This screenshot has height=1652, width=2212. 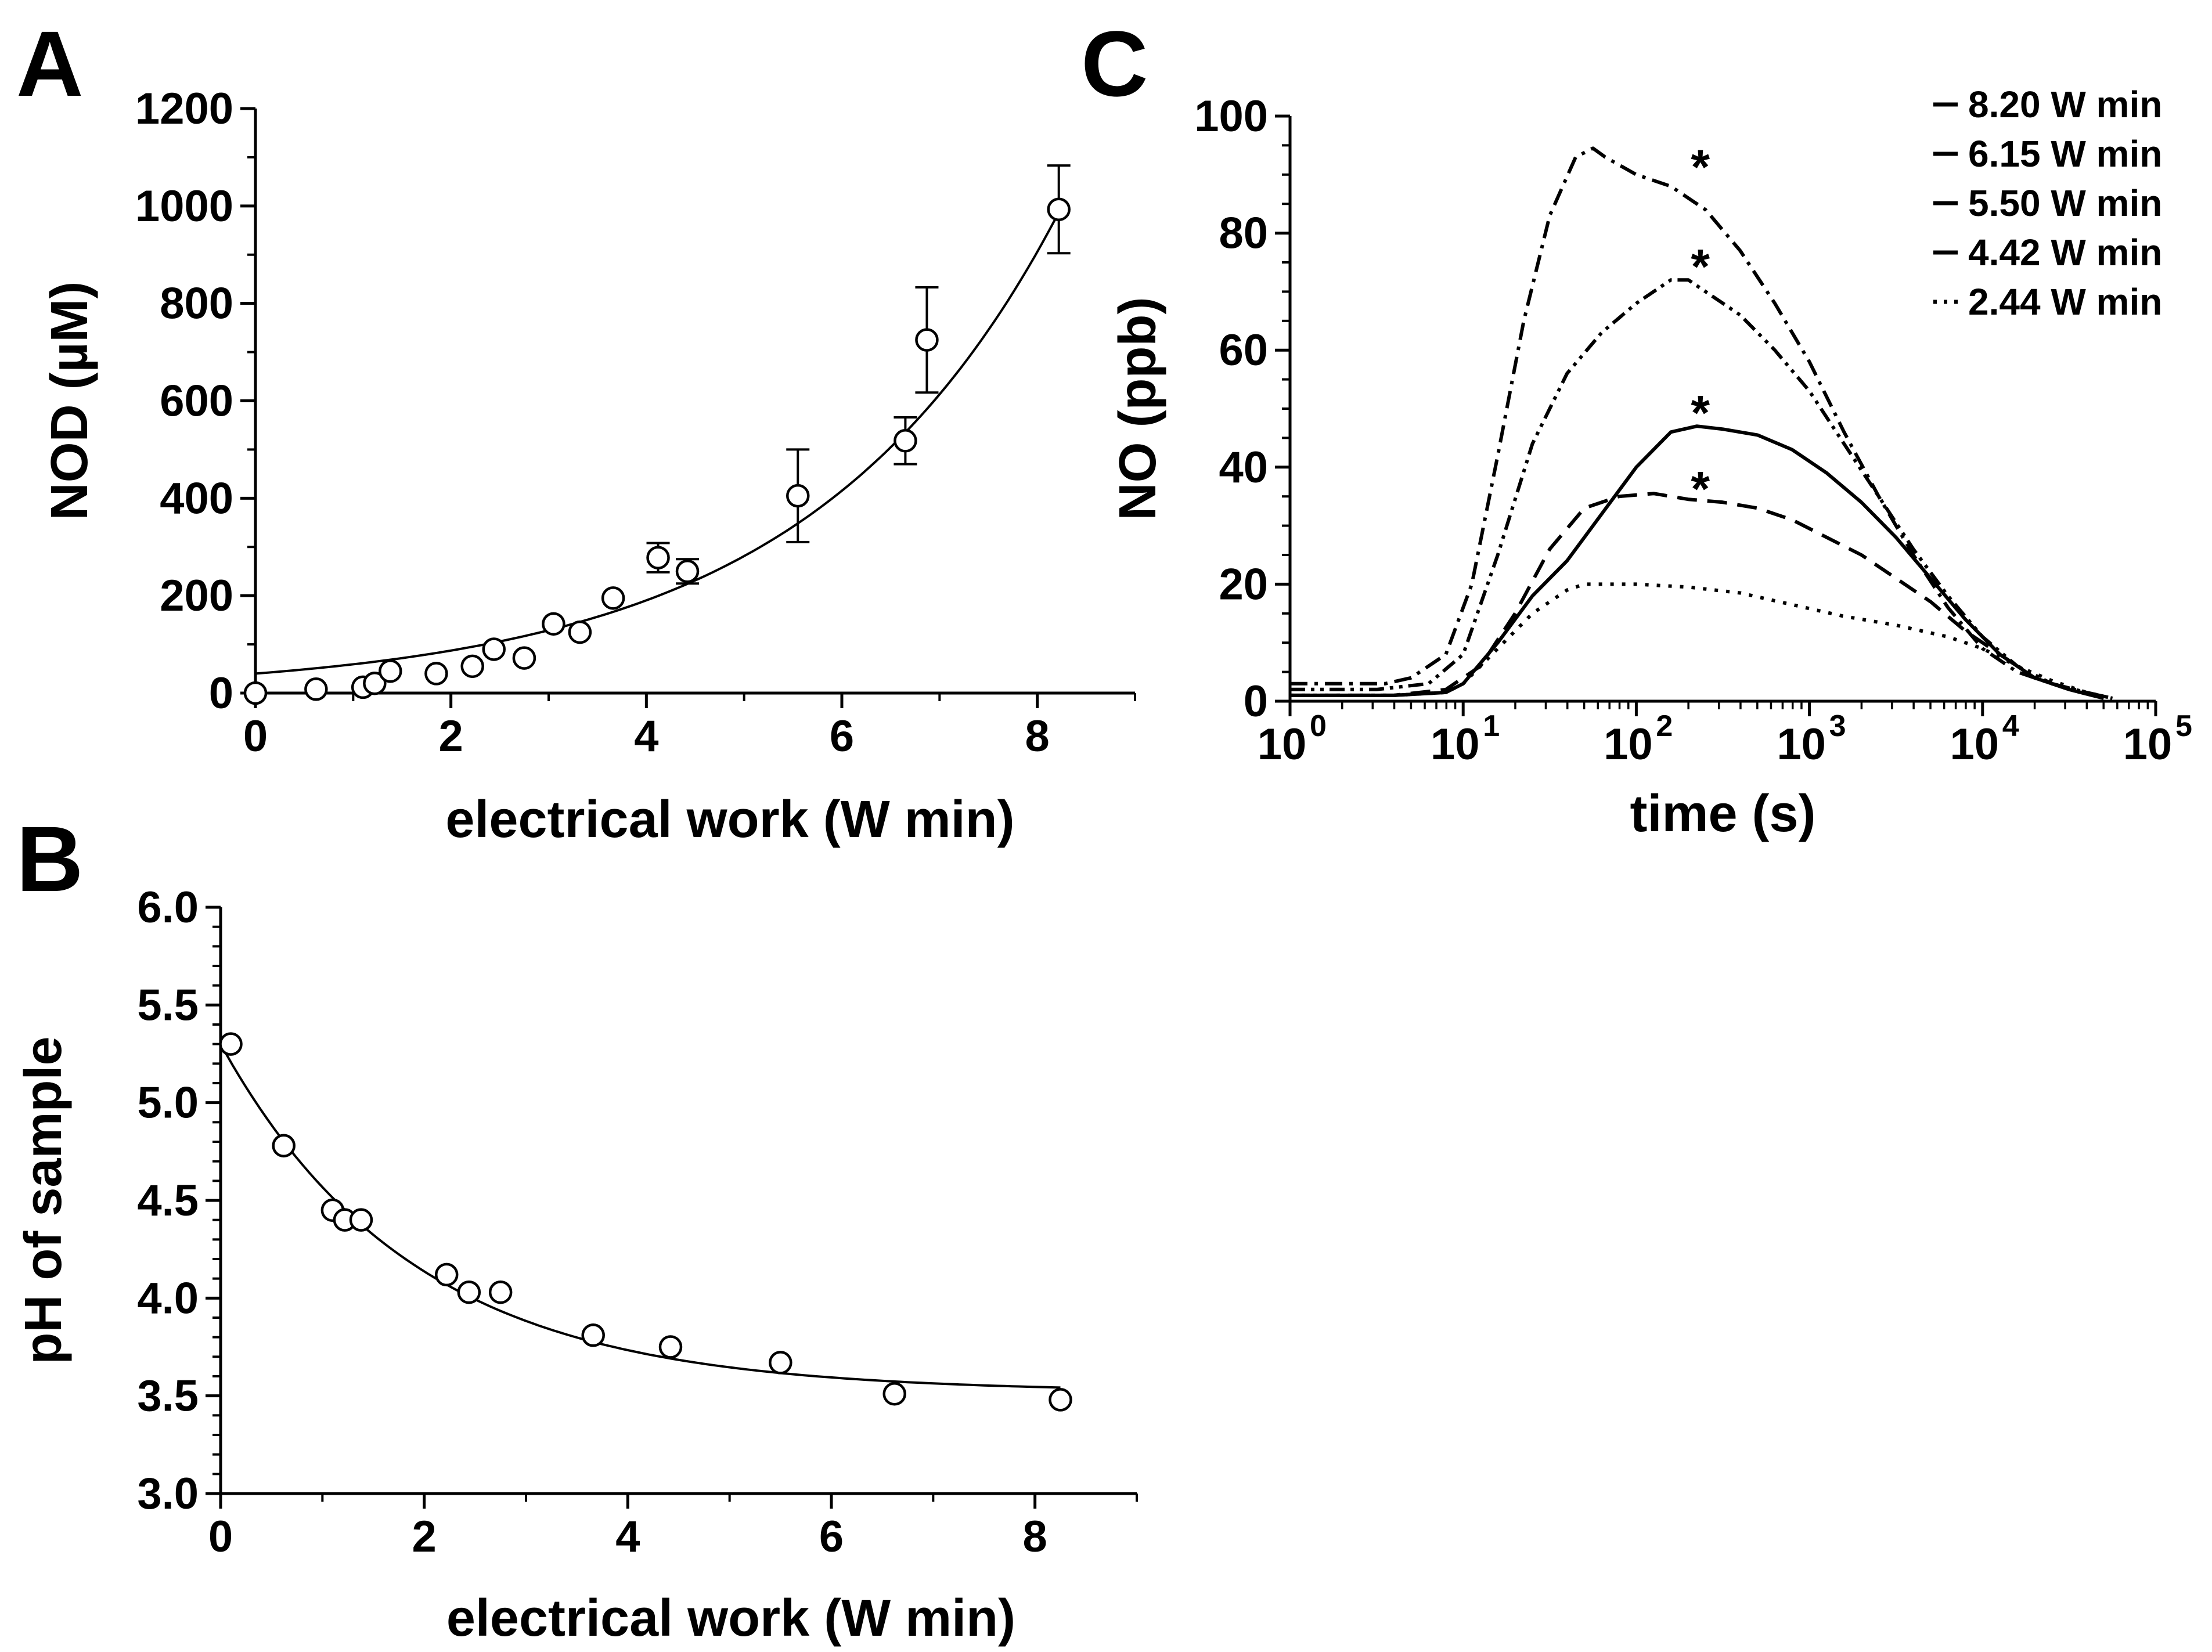 I want to click on x-tick-label-a: 2, so click(x=451, y=736).